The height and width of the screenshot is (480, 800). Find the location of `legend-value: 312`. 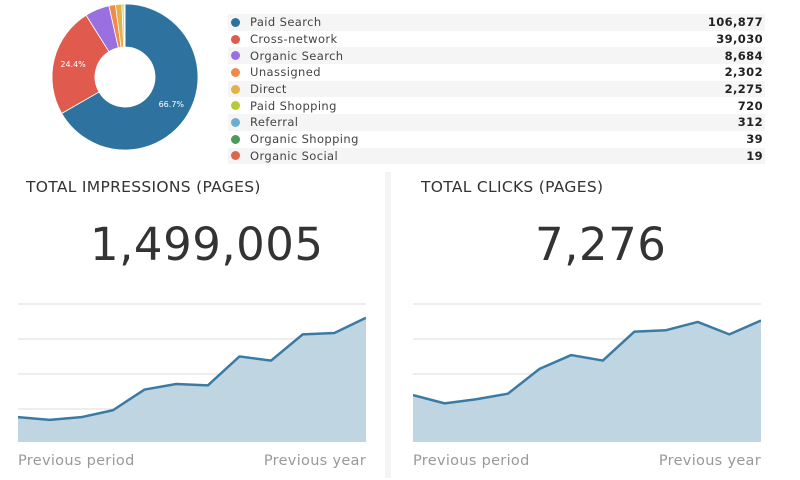

legend-value: 312 is located at coordinates (750, 122).